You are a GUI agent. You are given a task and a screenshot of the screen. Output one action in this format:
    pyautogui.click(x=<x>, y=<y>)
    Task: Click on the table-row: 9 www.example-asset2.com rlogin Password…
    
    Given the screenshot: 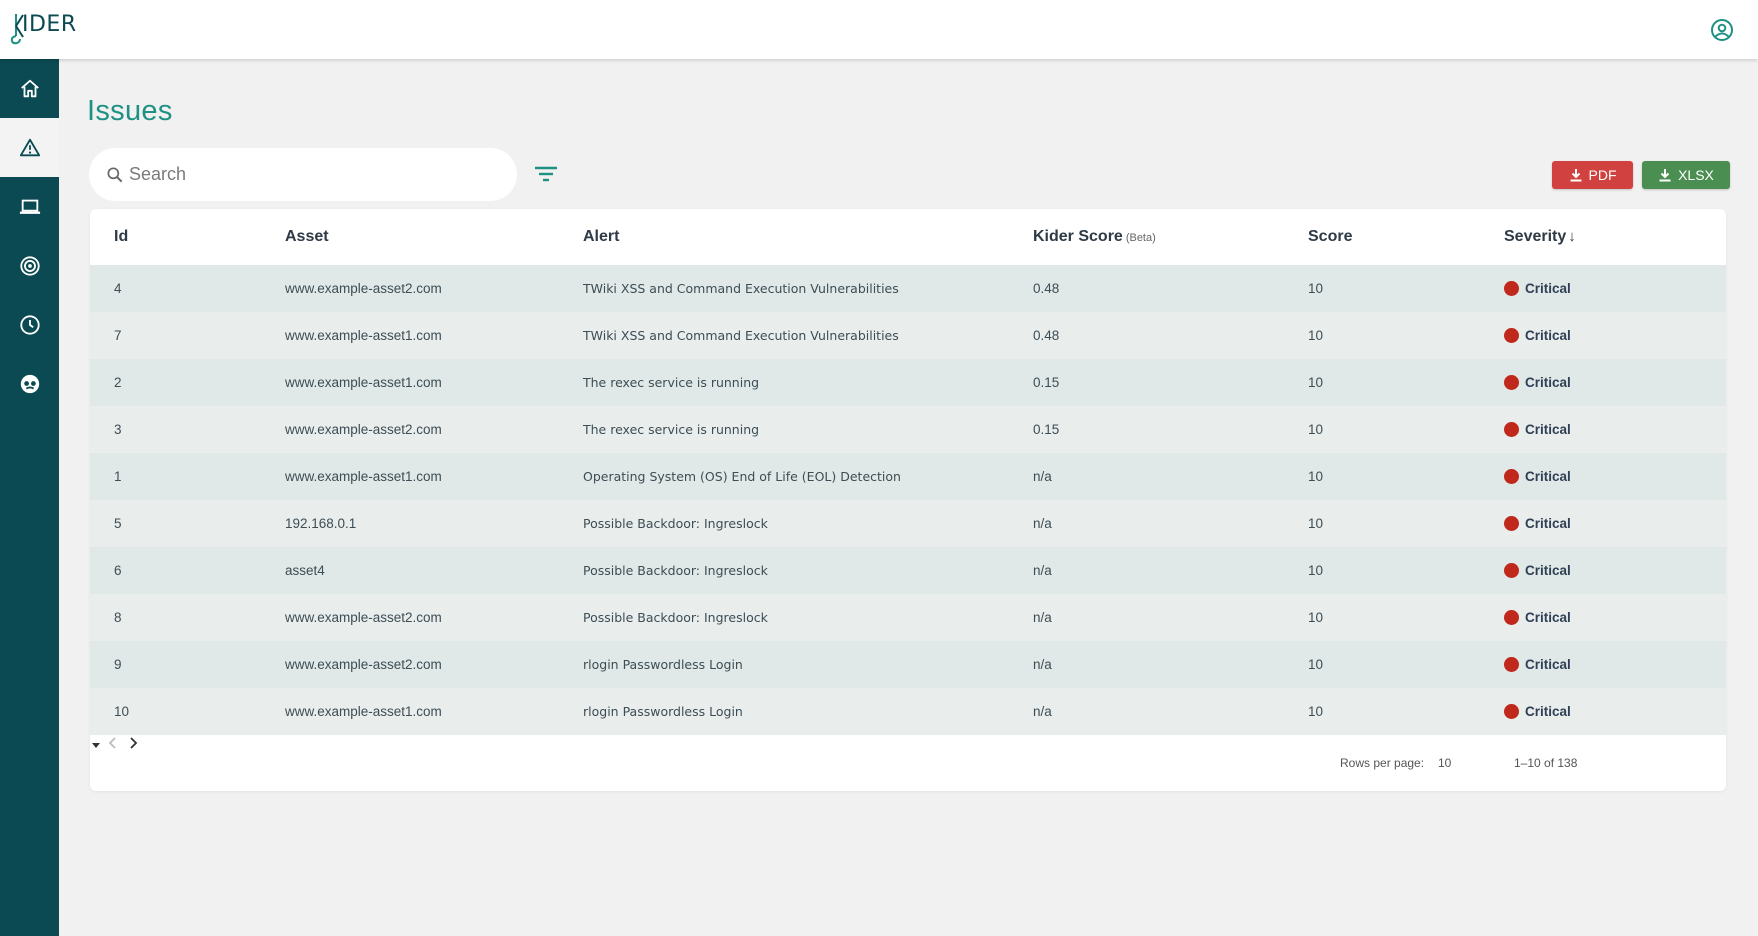 What is the action you would take?
    pyautogui.click(x=908, y=664)
    